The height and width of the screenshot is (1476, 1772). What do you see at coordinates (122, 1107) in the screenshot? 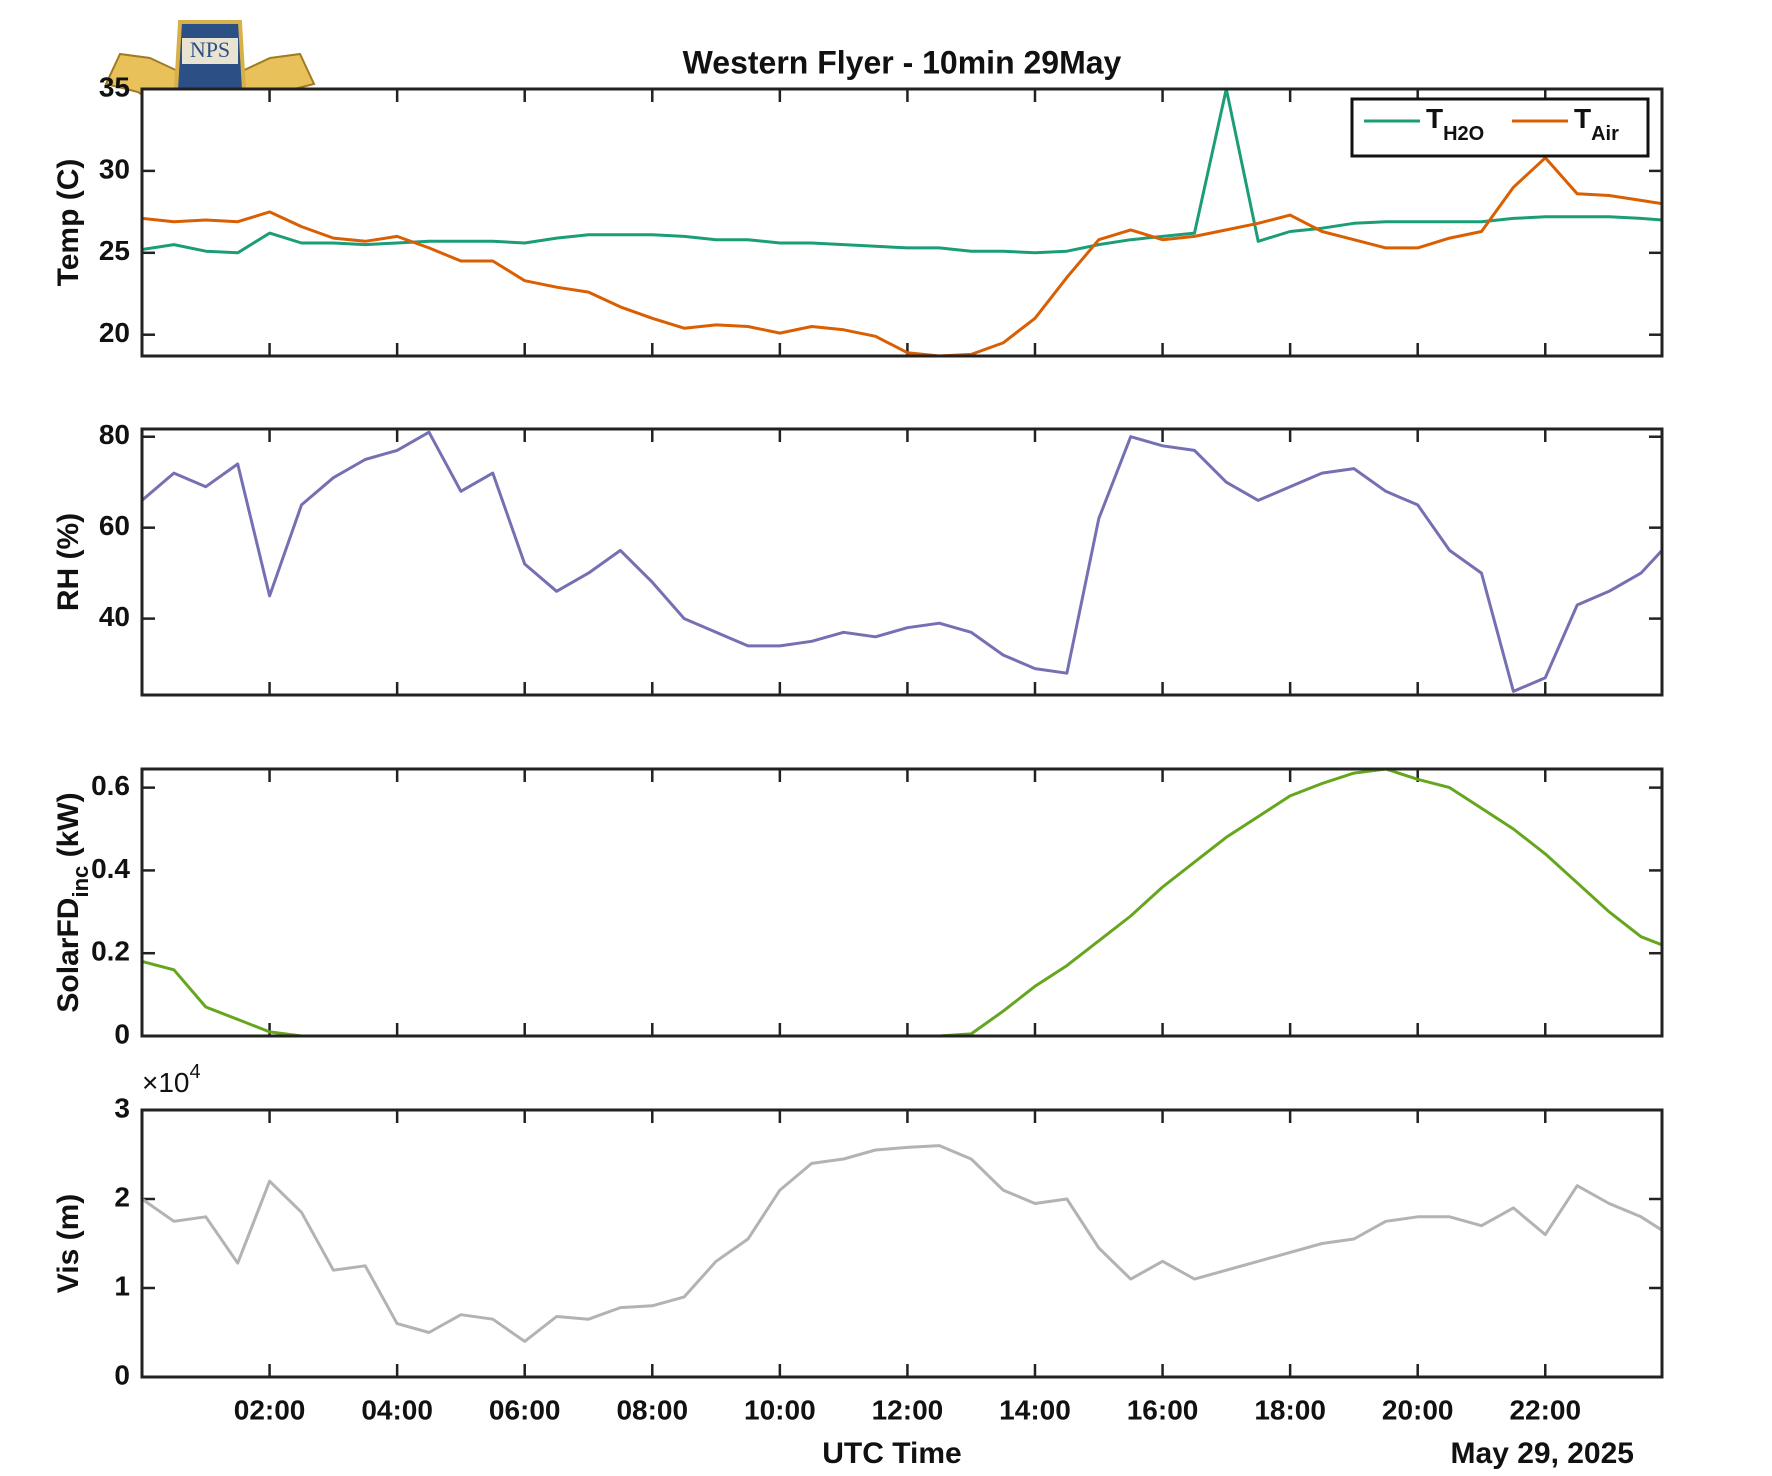
I see `y-tick-label: 3` at bounding box center [122, 1107].